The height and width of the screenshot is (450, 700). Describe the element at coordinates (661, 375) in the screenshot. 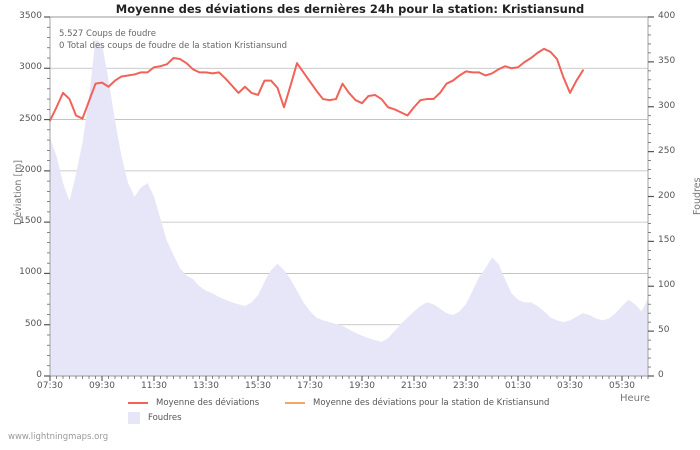

I see `y-axis-right-tick-label: 0` at that location.